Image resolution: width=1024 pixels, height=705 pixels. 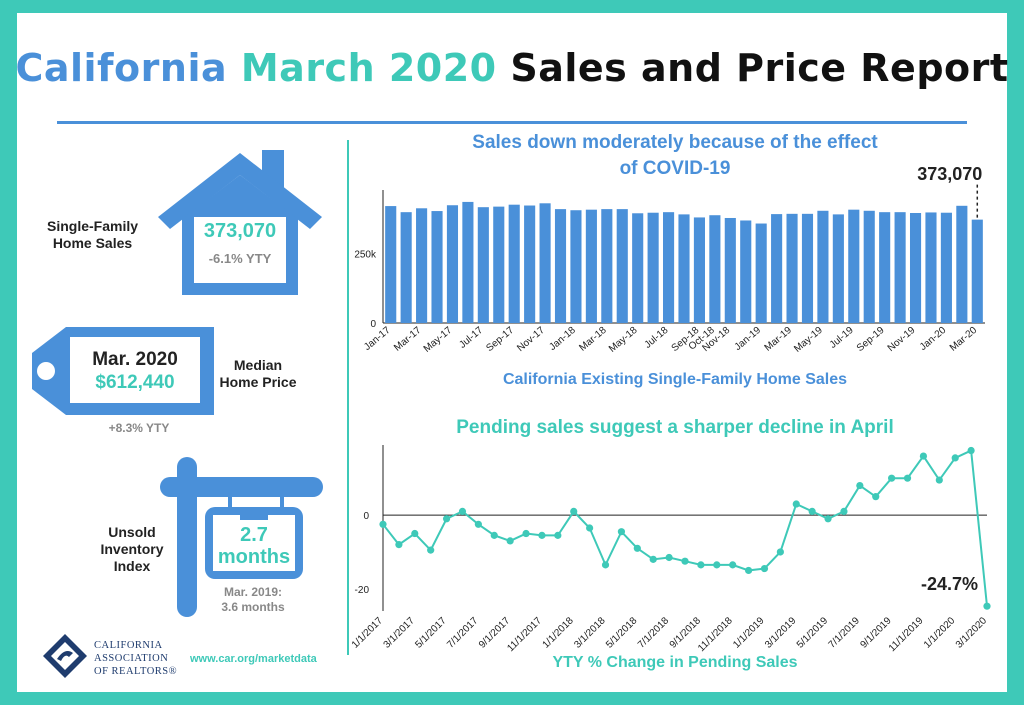 What do you see at coordinates (828, 519) in the screenshot?
I see `point-5/1/2019` at bounding box center [828, 519].